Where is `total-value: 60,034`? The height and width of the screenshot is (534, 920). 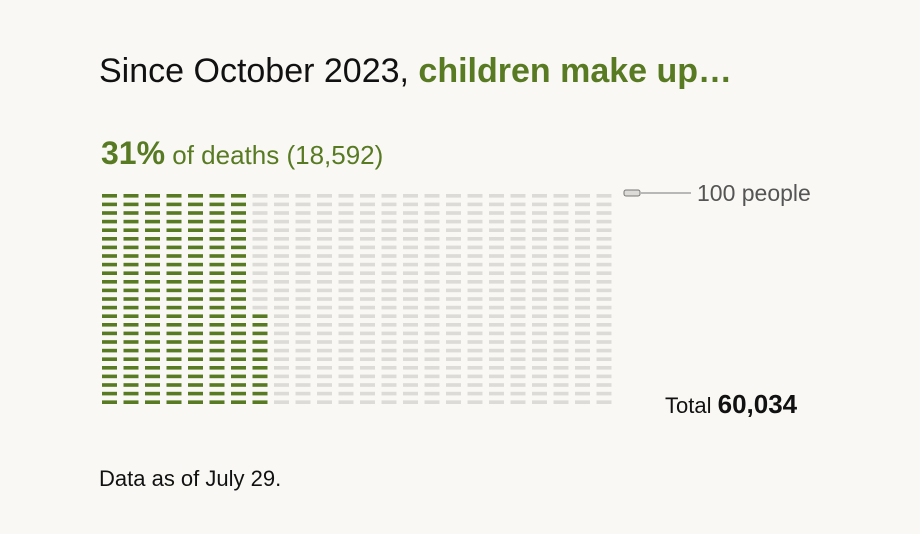
total-value: 60,034 is located at coordinates (757, 404).